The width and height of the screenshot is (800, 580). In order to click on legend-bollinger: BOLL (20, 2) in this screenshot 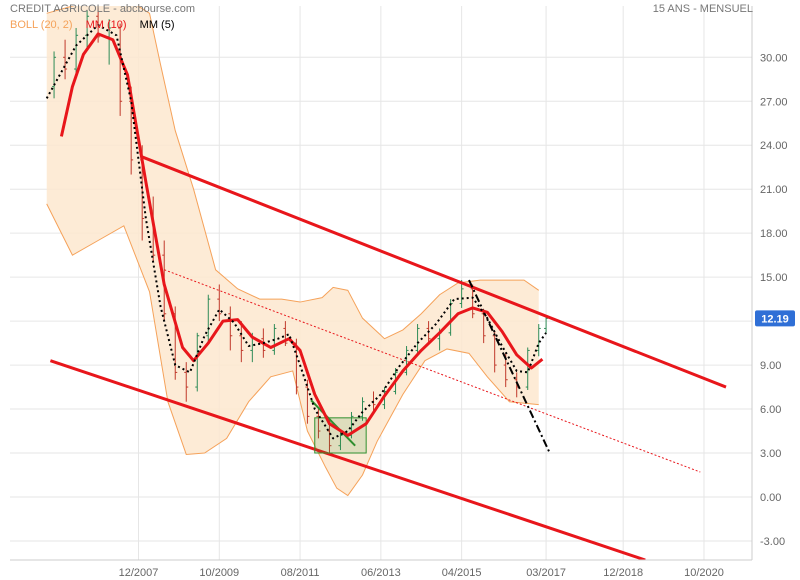, I will do `click(41, 25)`.